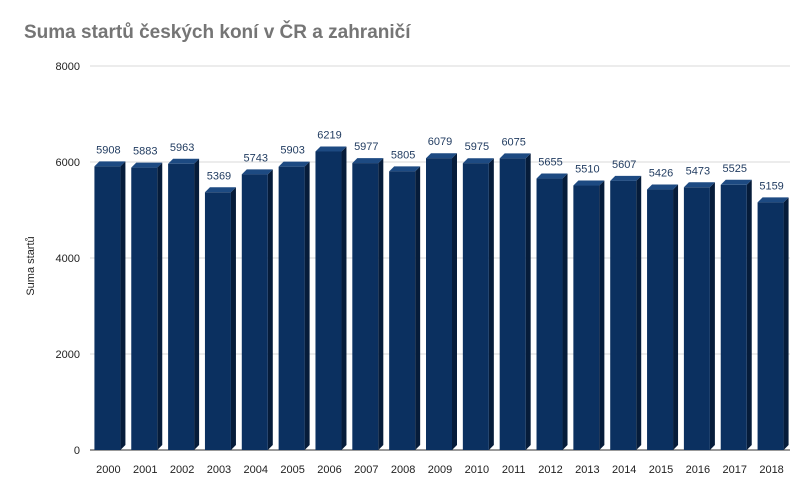  I want to click on bar-2018, so click(773, 323).